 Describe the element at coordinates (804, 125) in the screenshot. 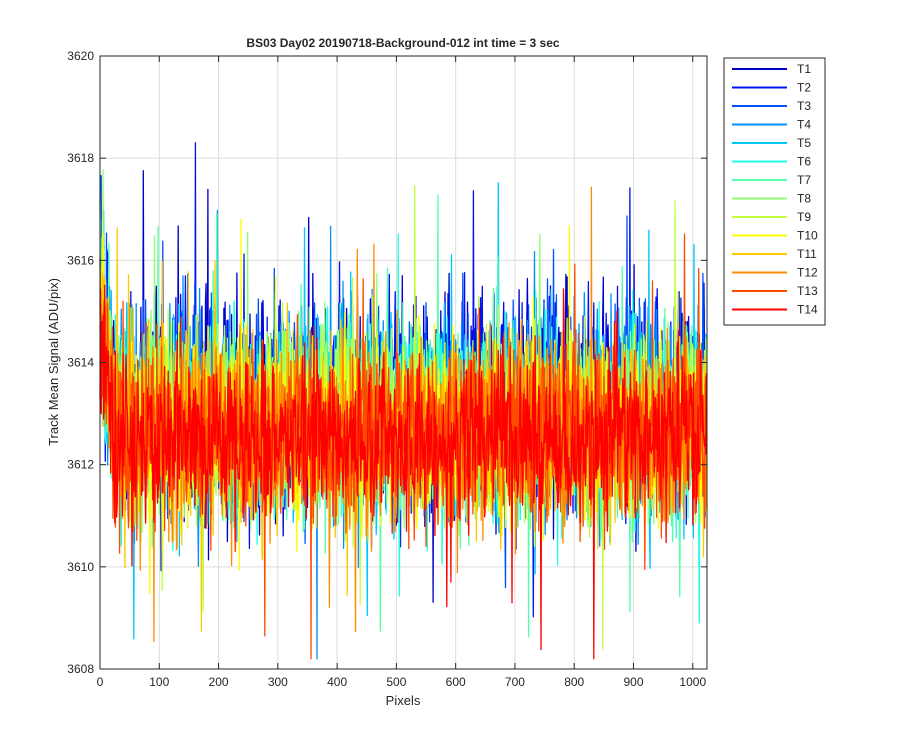

I see `legend-label-t4: T4` at that location.